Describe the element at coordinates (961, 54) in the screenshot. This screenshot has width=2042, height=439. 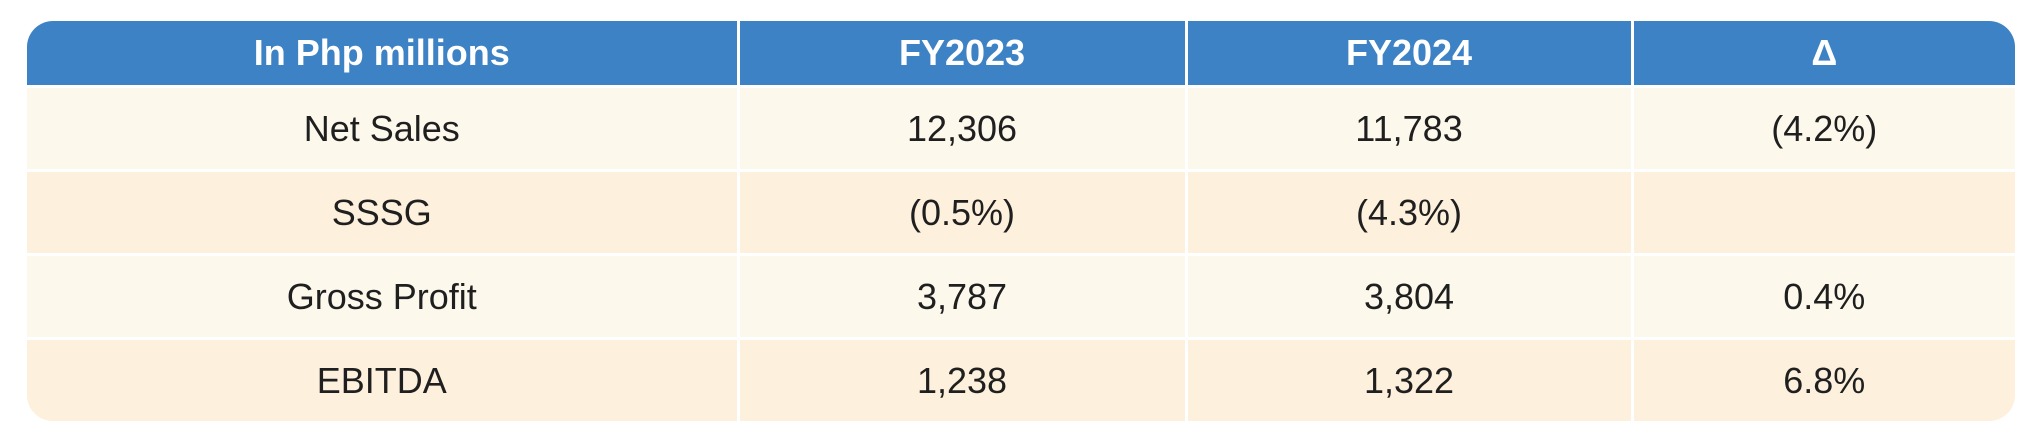
I see `header-fy2023: FY2023` at that location.